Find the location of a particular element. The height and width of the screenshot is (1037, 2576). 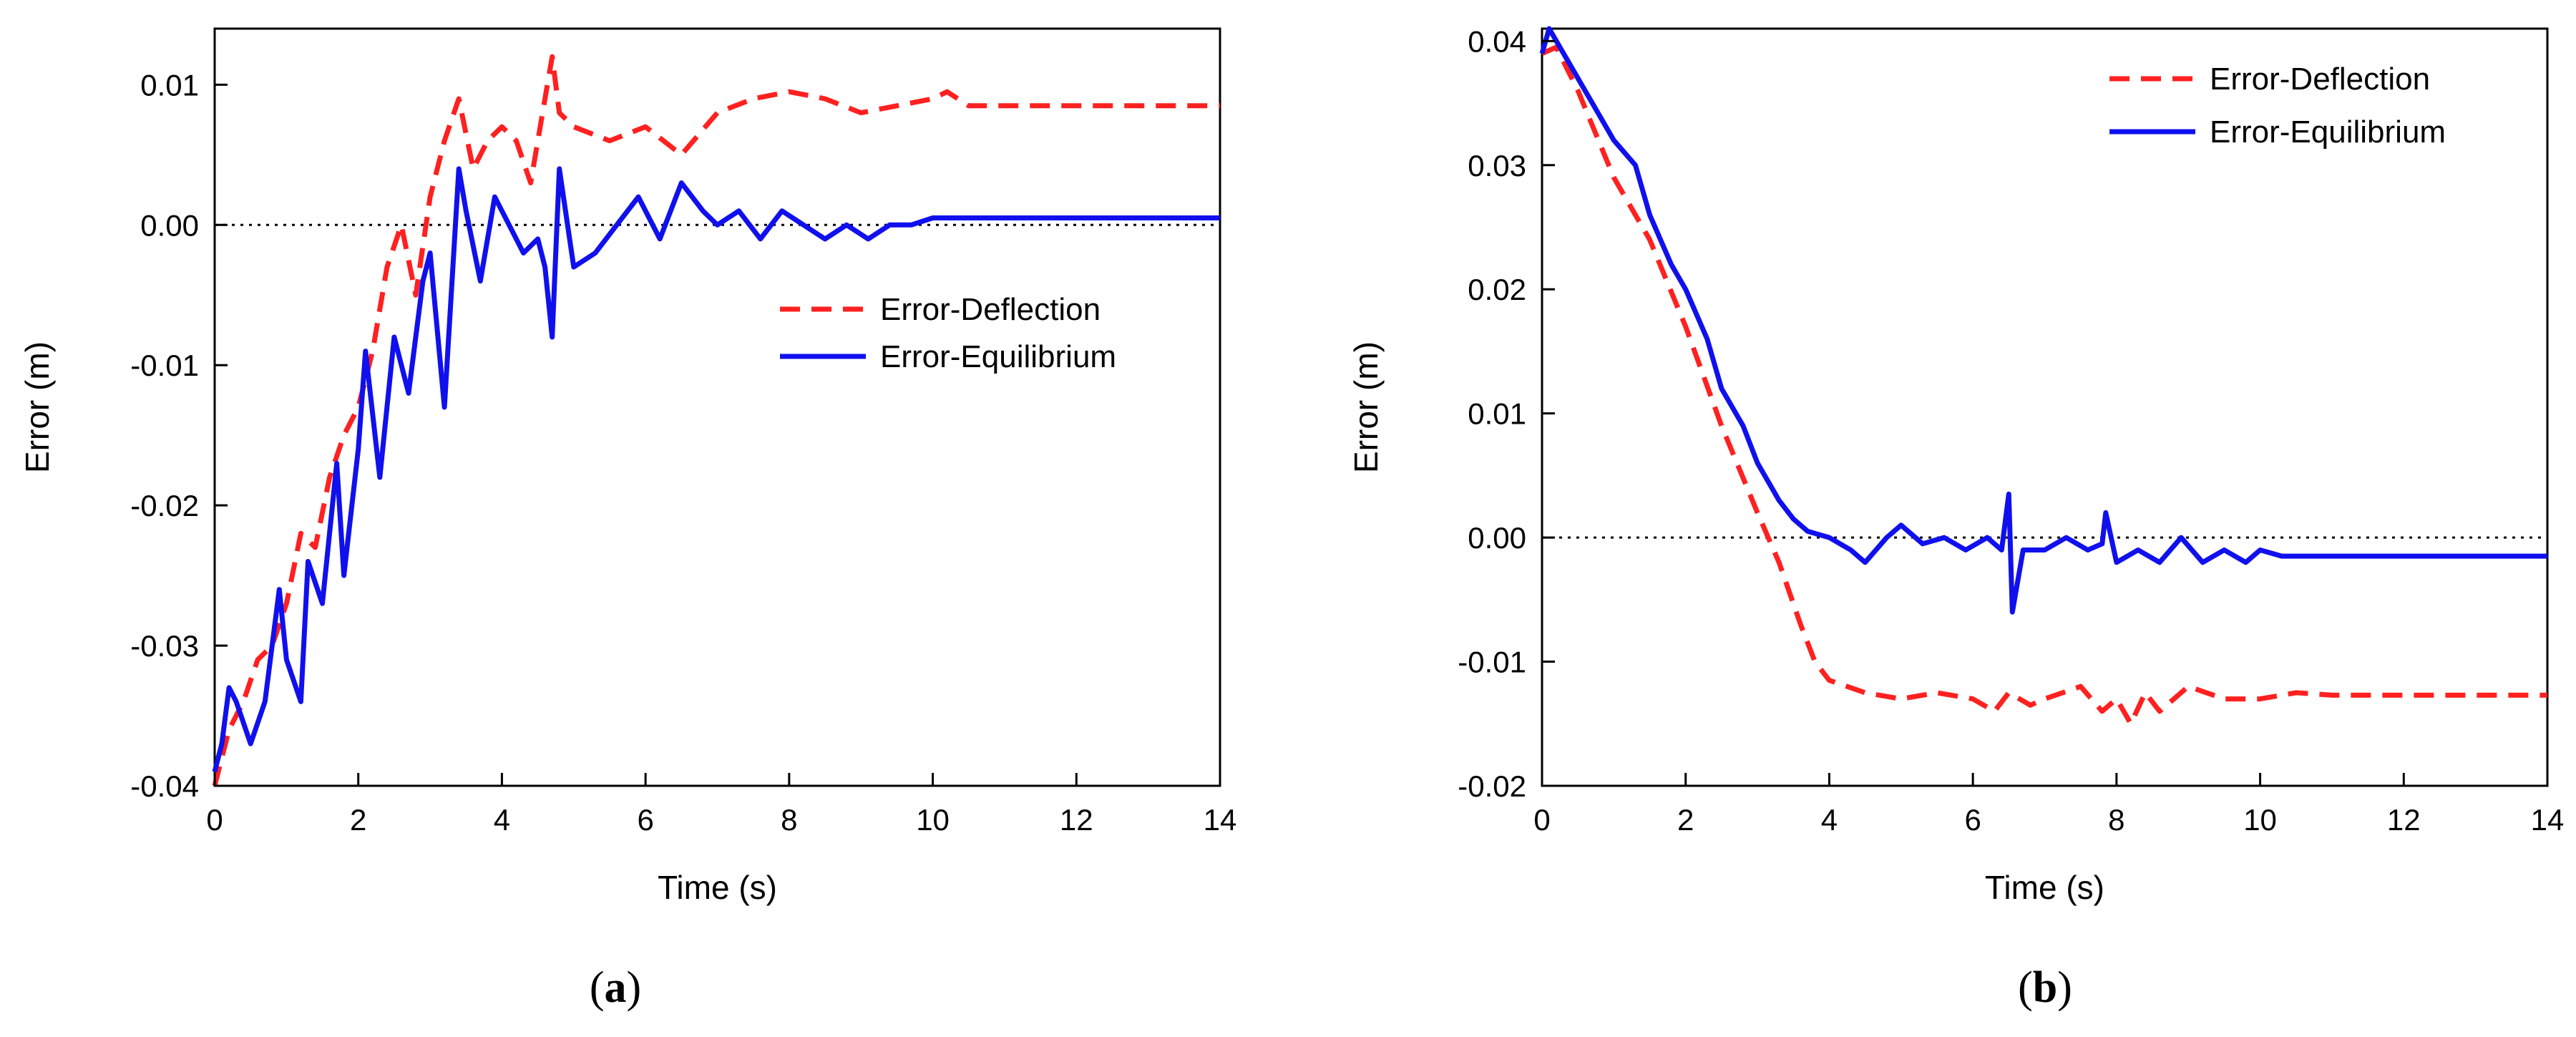

y-axis-ticks: -0.02 -0.01 0.00 0.01 0.02 0.03 0.04 is located at coordinates (1506, 413).